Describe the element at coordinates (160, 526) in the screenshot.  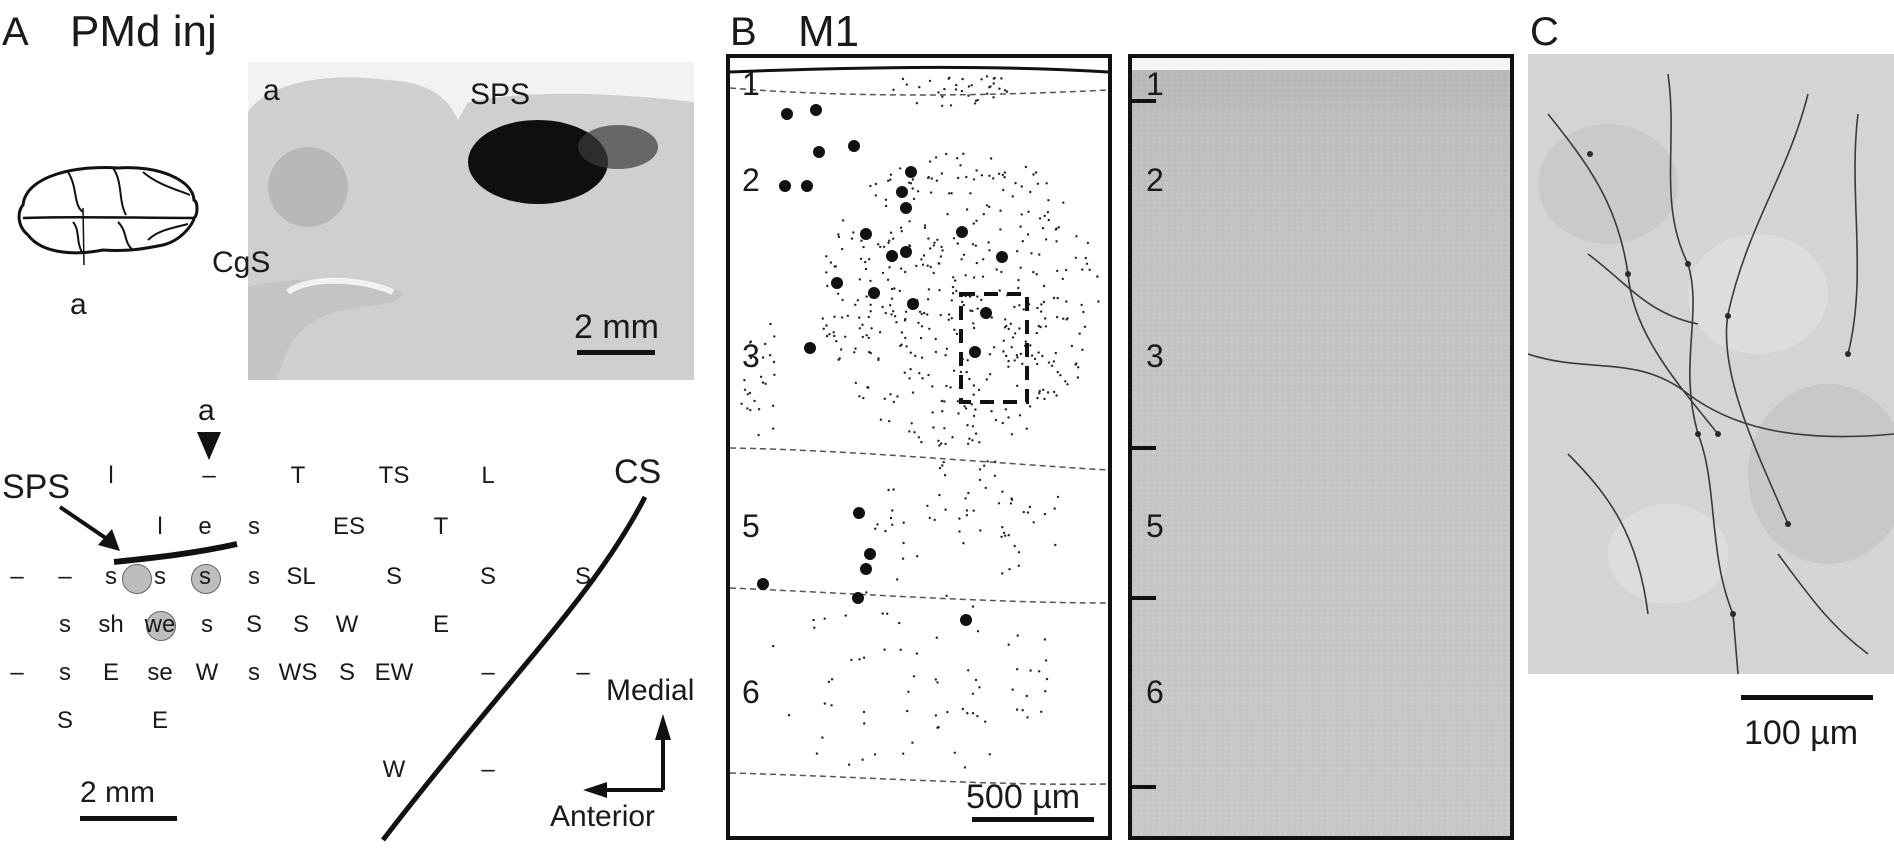
I see `map-response-label: l` at that location.